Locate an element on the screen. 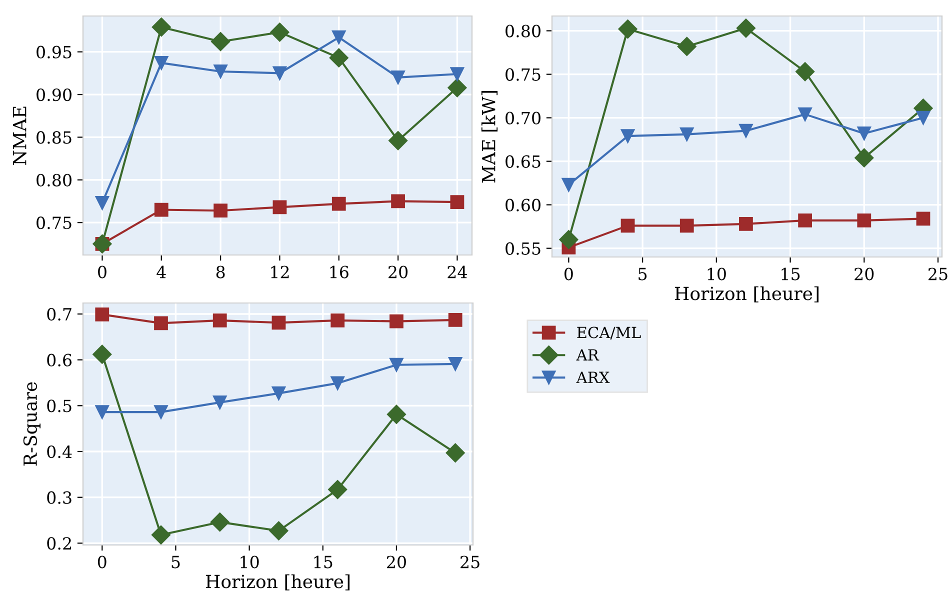  y-tick-label: 0.95 is located at coordinates (54, 52).